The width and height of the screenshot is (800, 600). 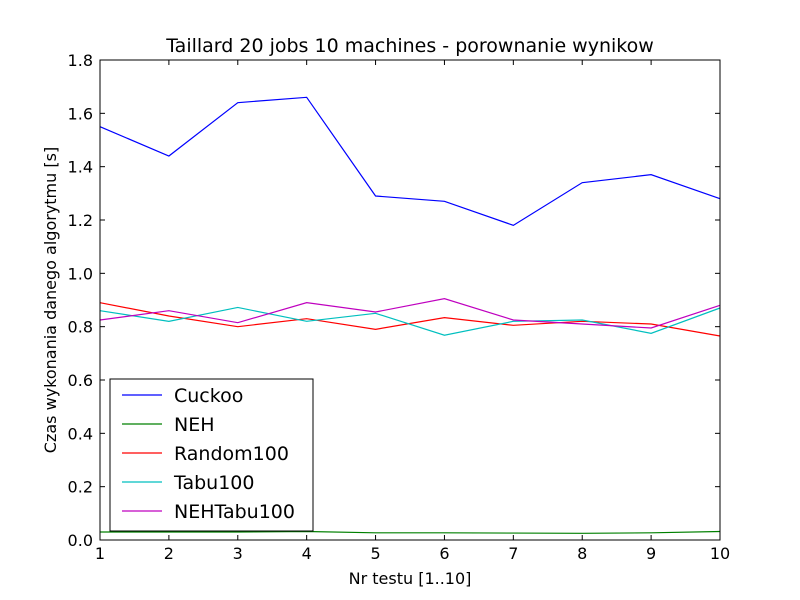 What do you see at coordinates (80, 487) in the screenshot?
I see `y-tick-label: 0.2` at bounding box center [80, 487].